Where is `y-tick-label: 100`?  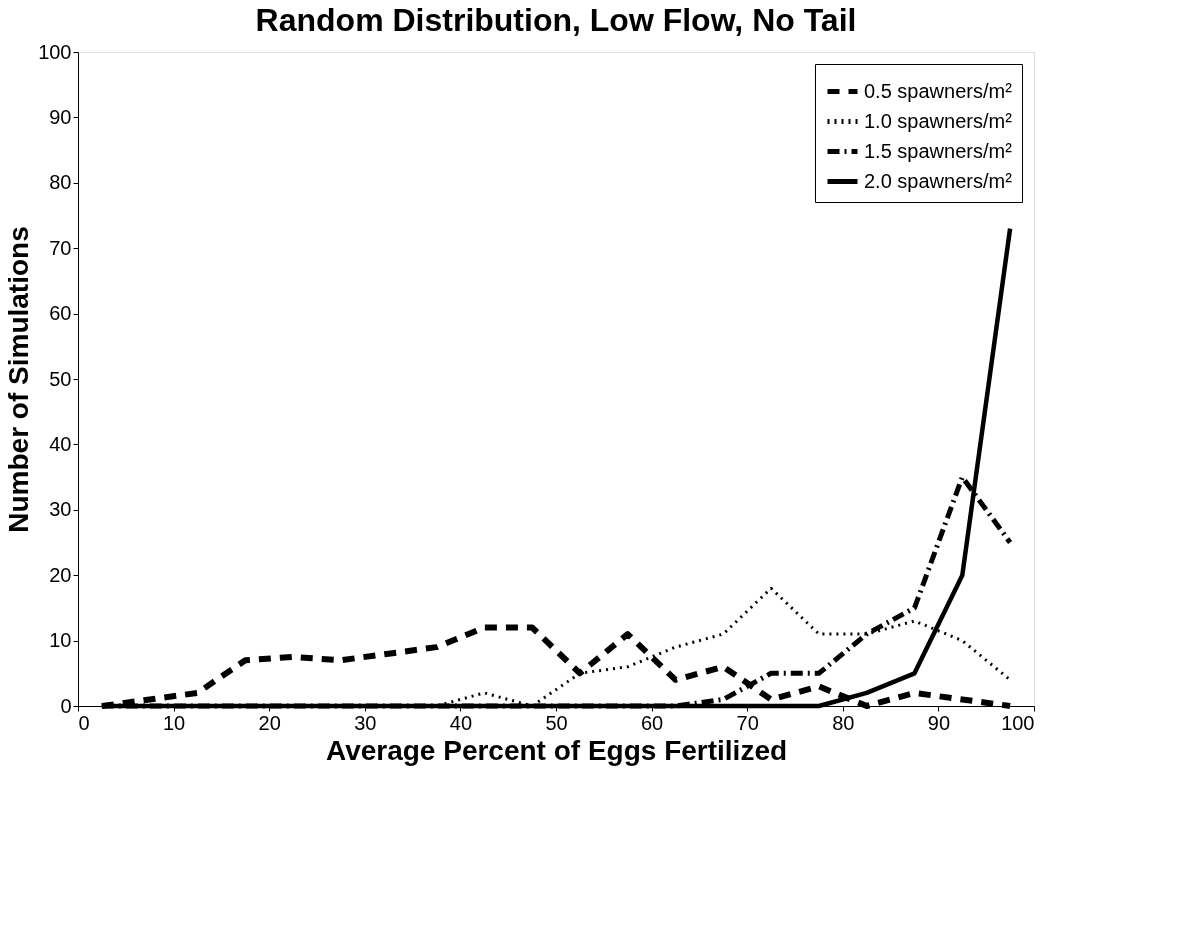
y-tick-label: 100 is located at coordinates (55, 51).